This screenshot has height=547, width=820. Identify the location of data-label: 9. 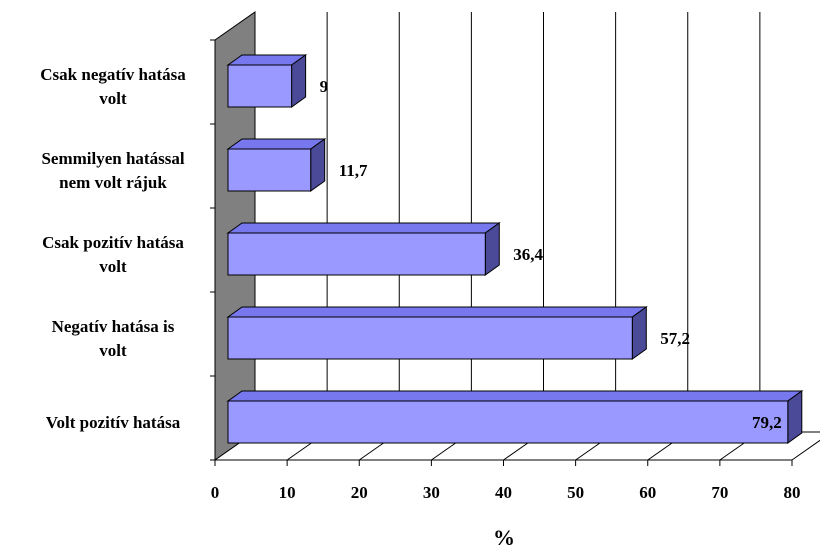
(324, 86).